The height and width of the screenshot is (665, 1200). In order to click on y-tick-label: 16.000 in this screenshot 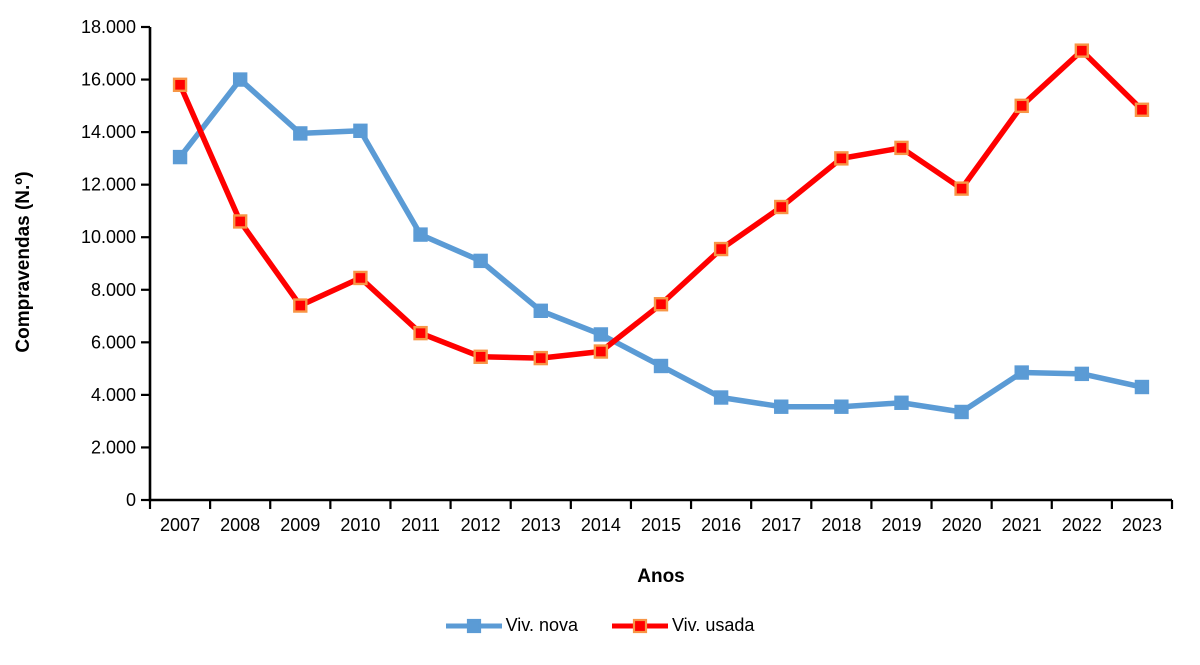, I will do `click(108, 80)`.